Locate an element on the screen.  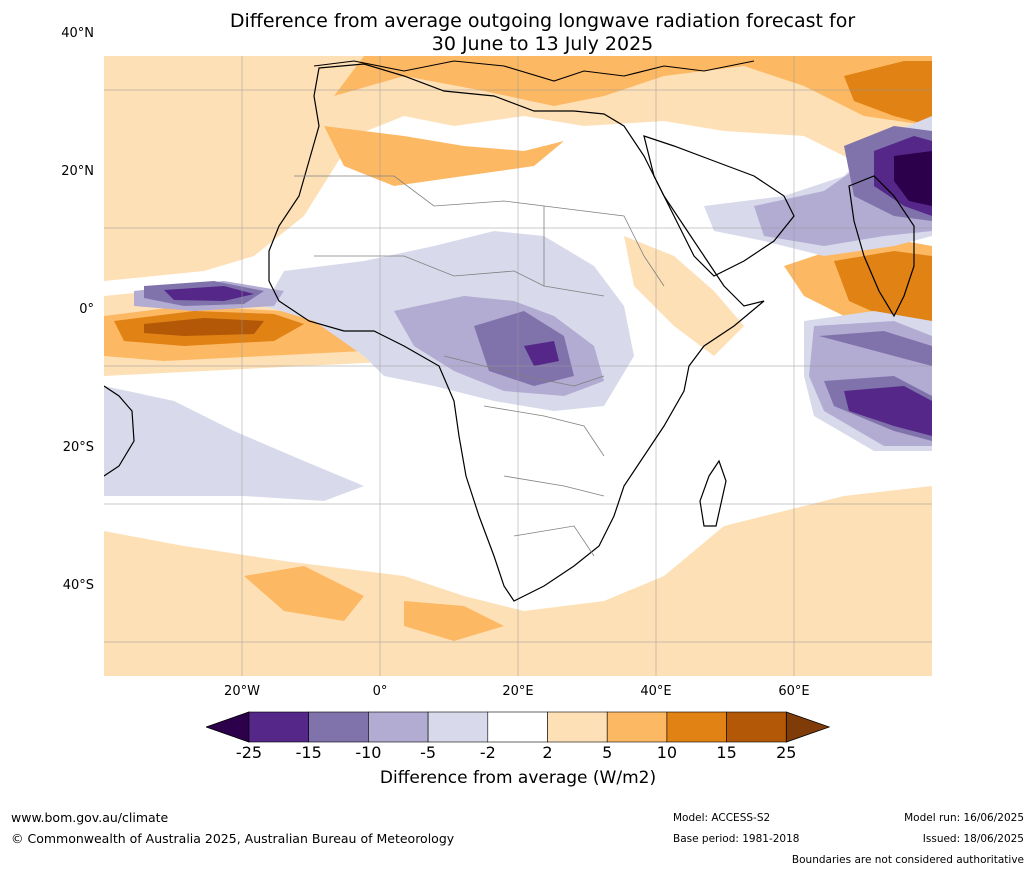
india-coastline is located at coordinates (881, 246).